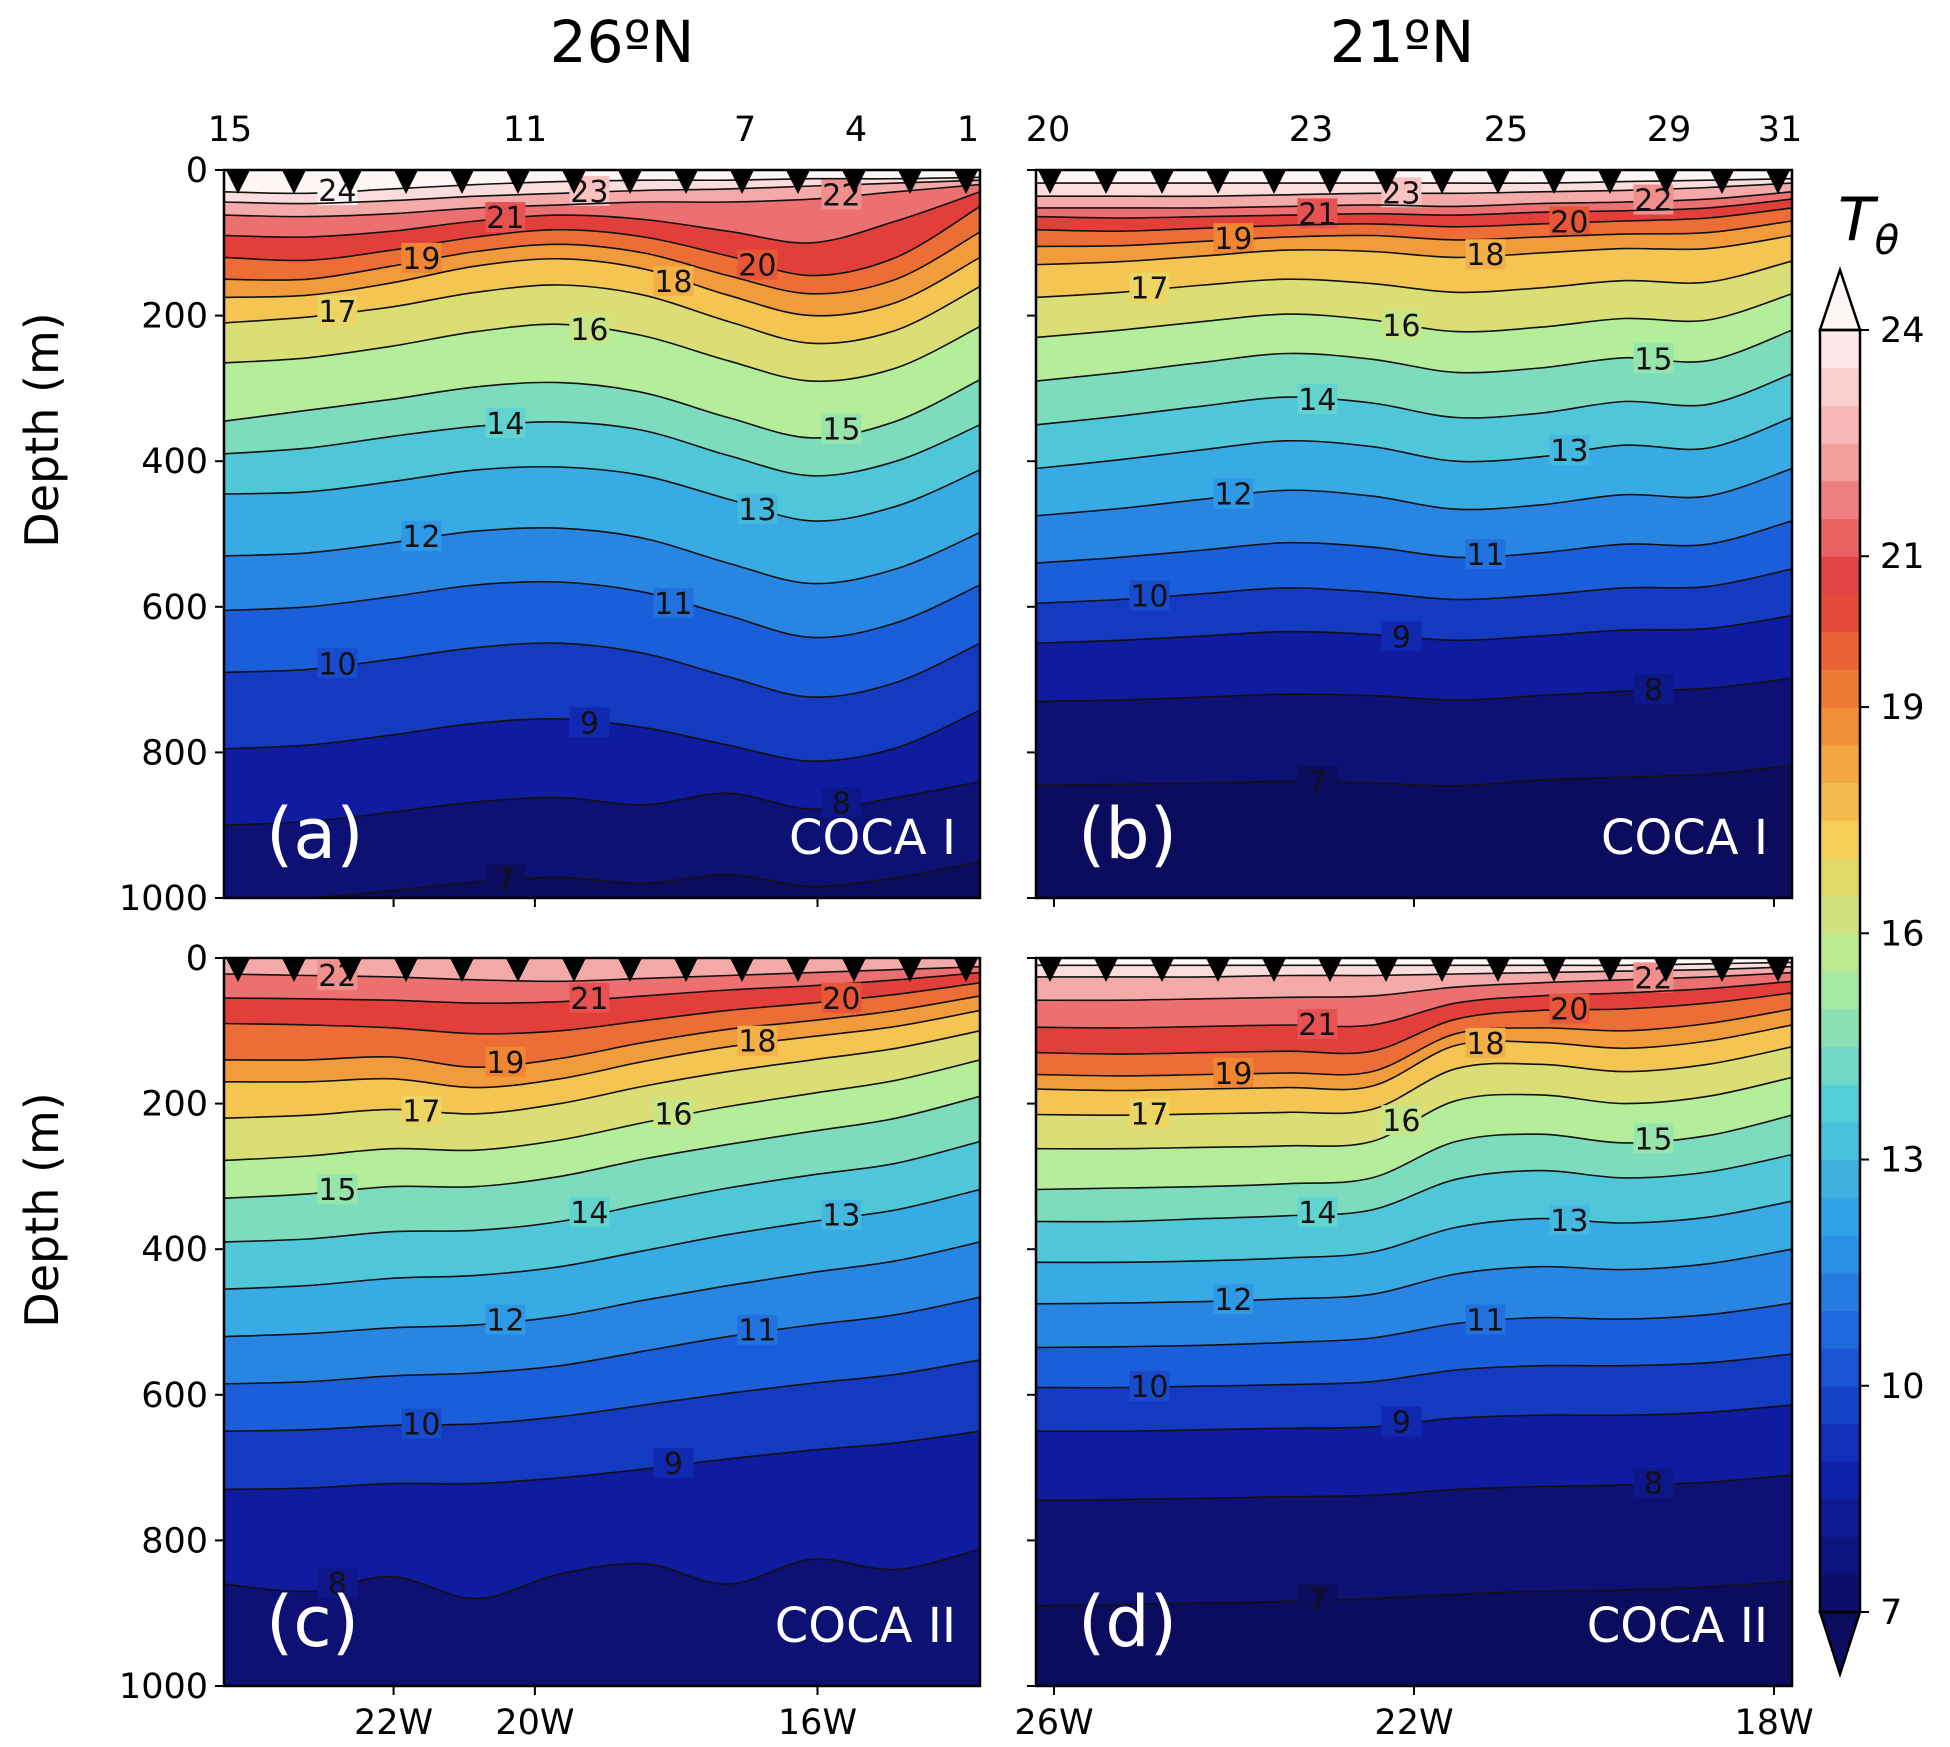 Image resolution: width=1950 pixels, height=1747 pixels. What do you see at coordinates (163, 1687) in the screenshot?
I see `y-tick-label: 1000` at bounding box center [163, 1687].